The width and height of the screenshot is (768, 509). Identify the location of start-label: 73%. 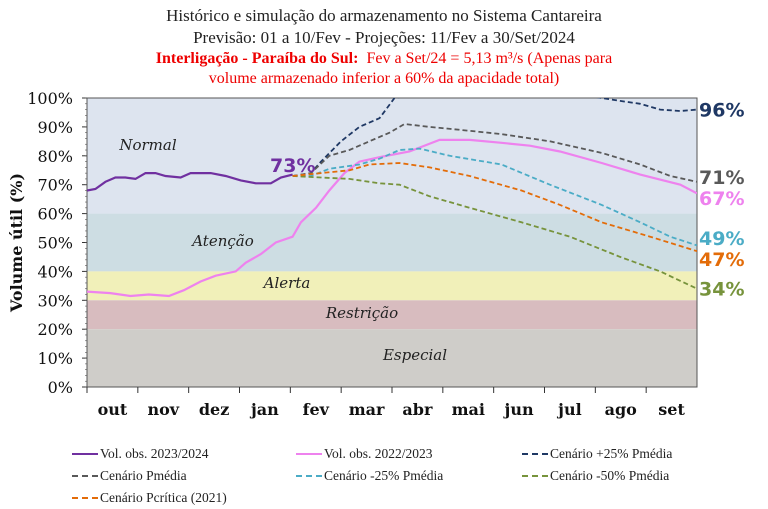
(292, 166).